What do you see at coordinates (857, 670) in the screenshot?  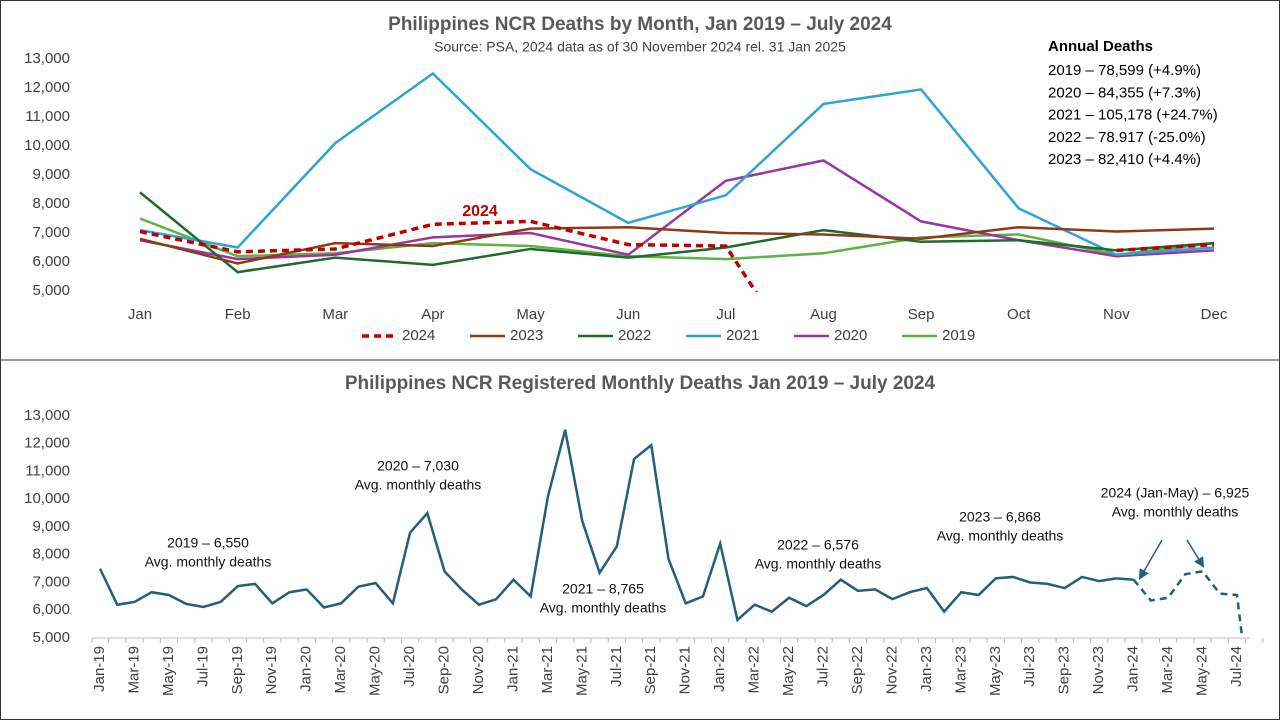 I see `x-tick-label: Sep-22` at bounding box center [857, 670].